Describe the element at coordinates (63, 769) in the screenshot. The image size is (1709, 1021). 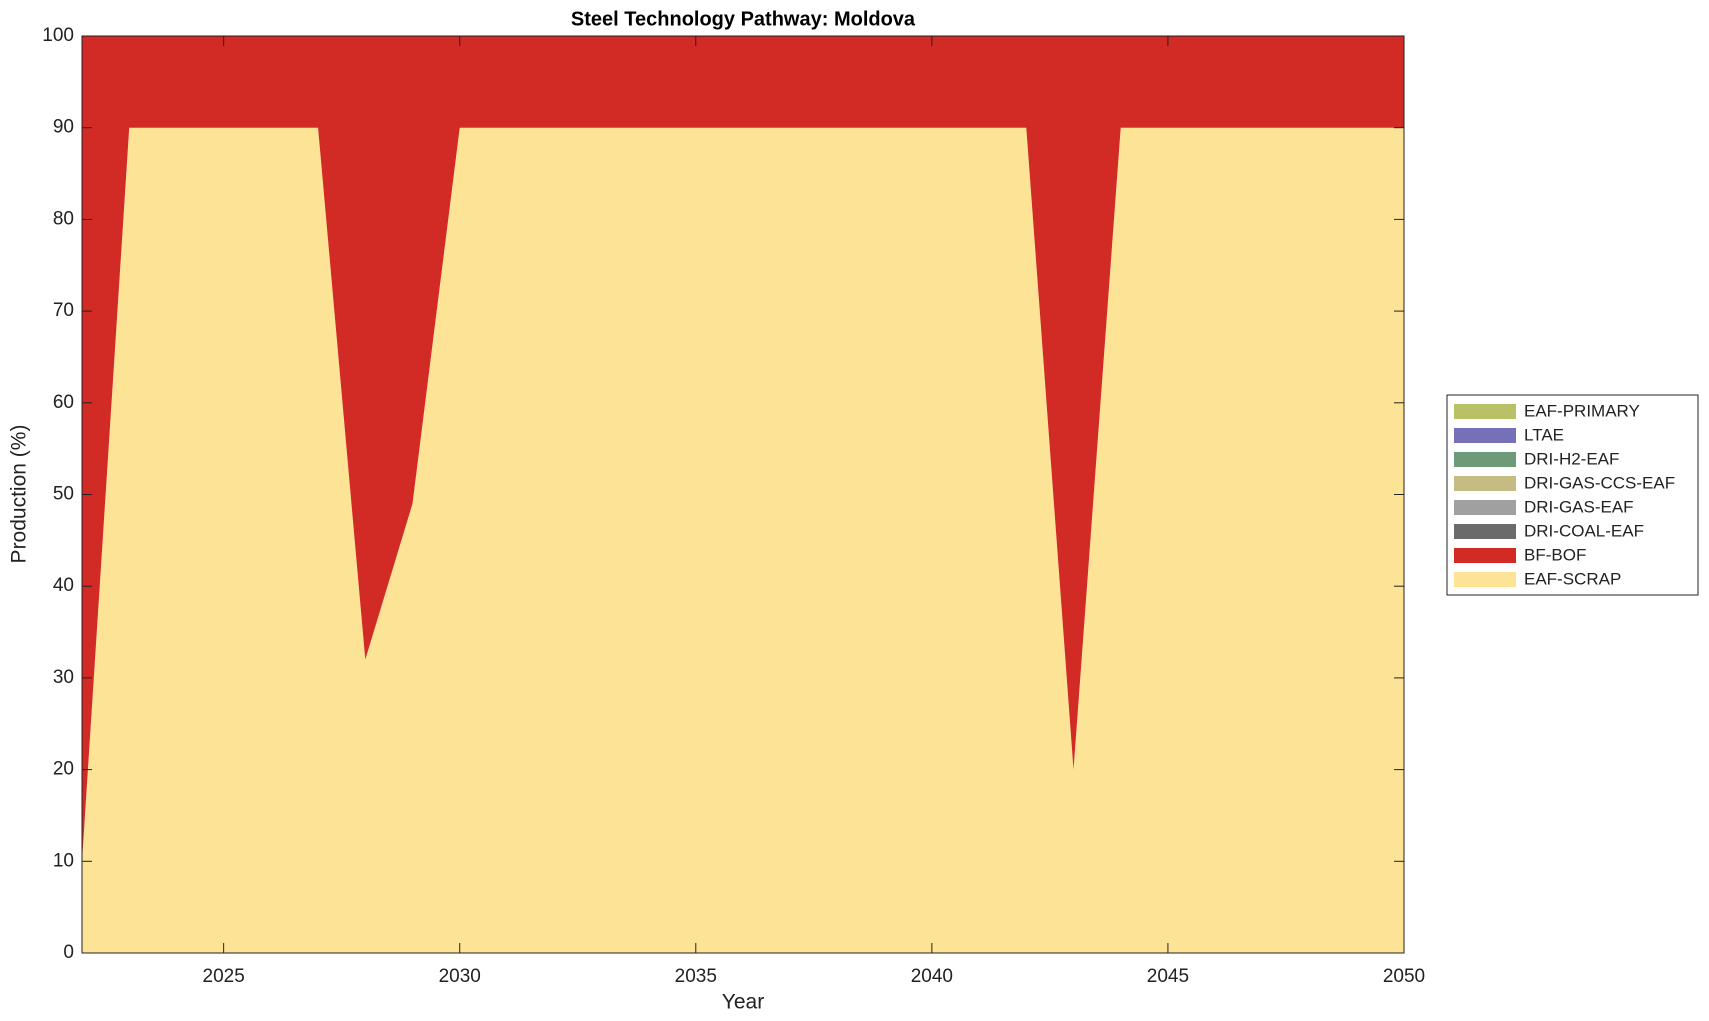
I see `y-tick-label: 20` at that location.